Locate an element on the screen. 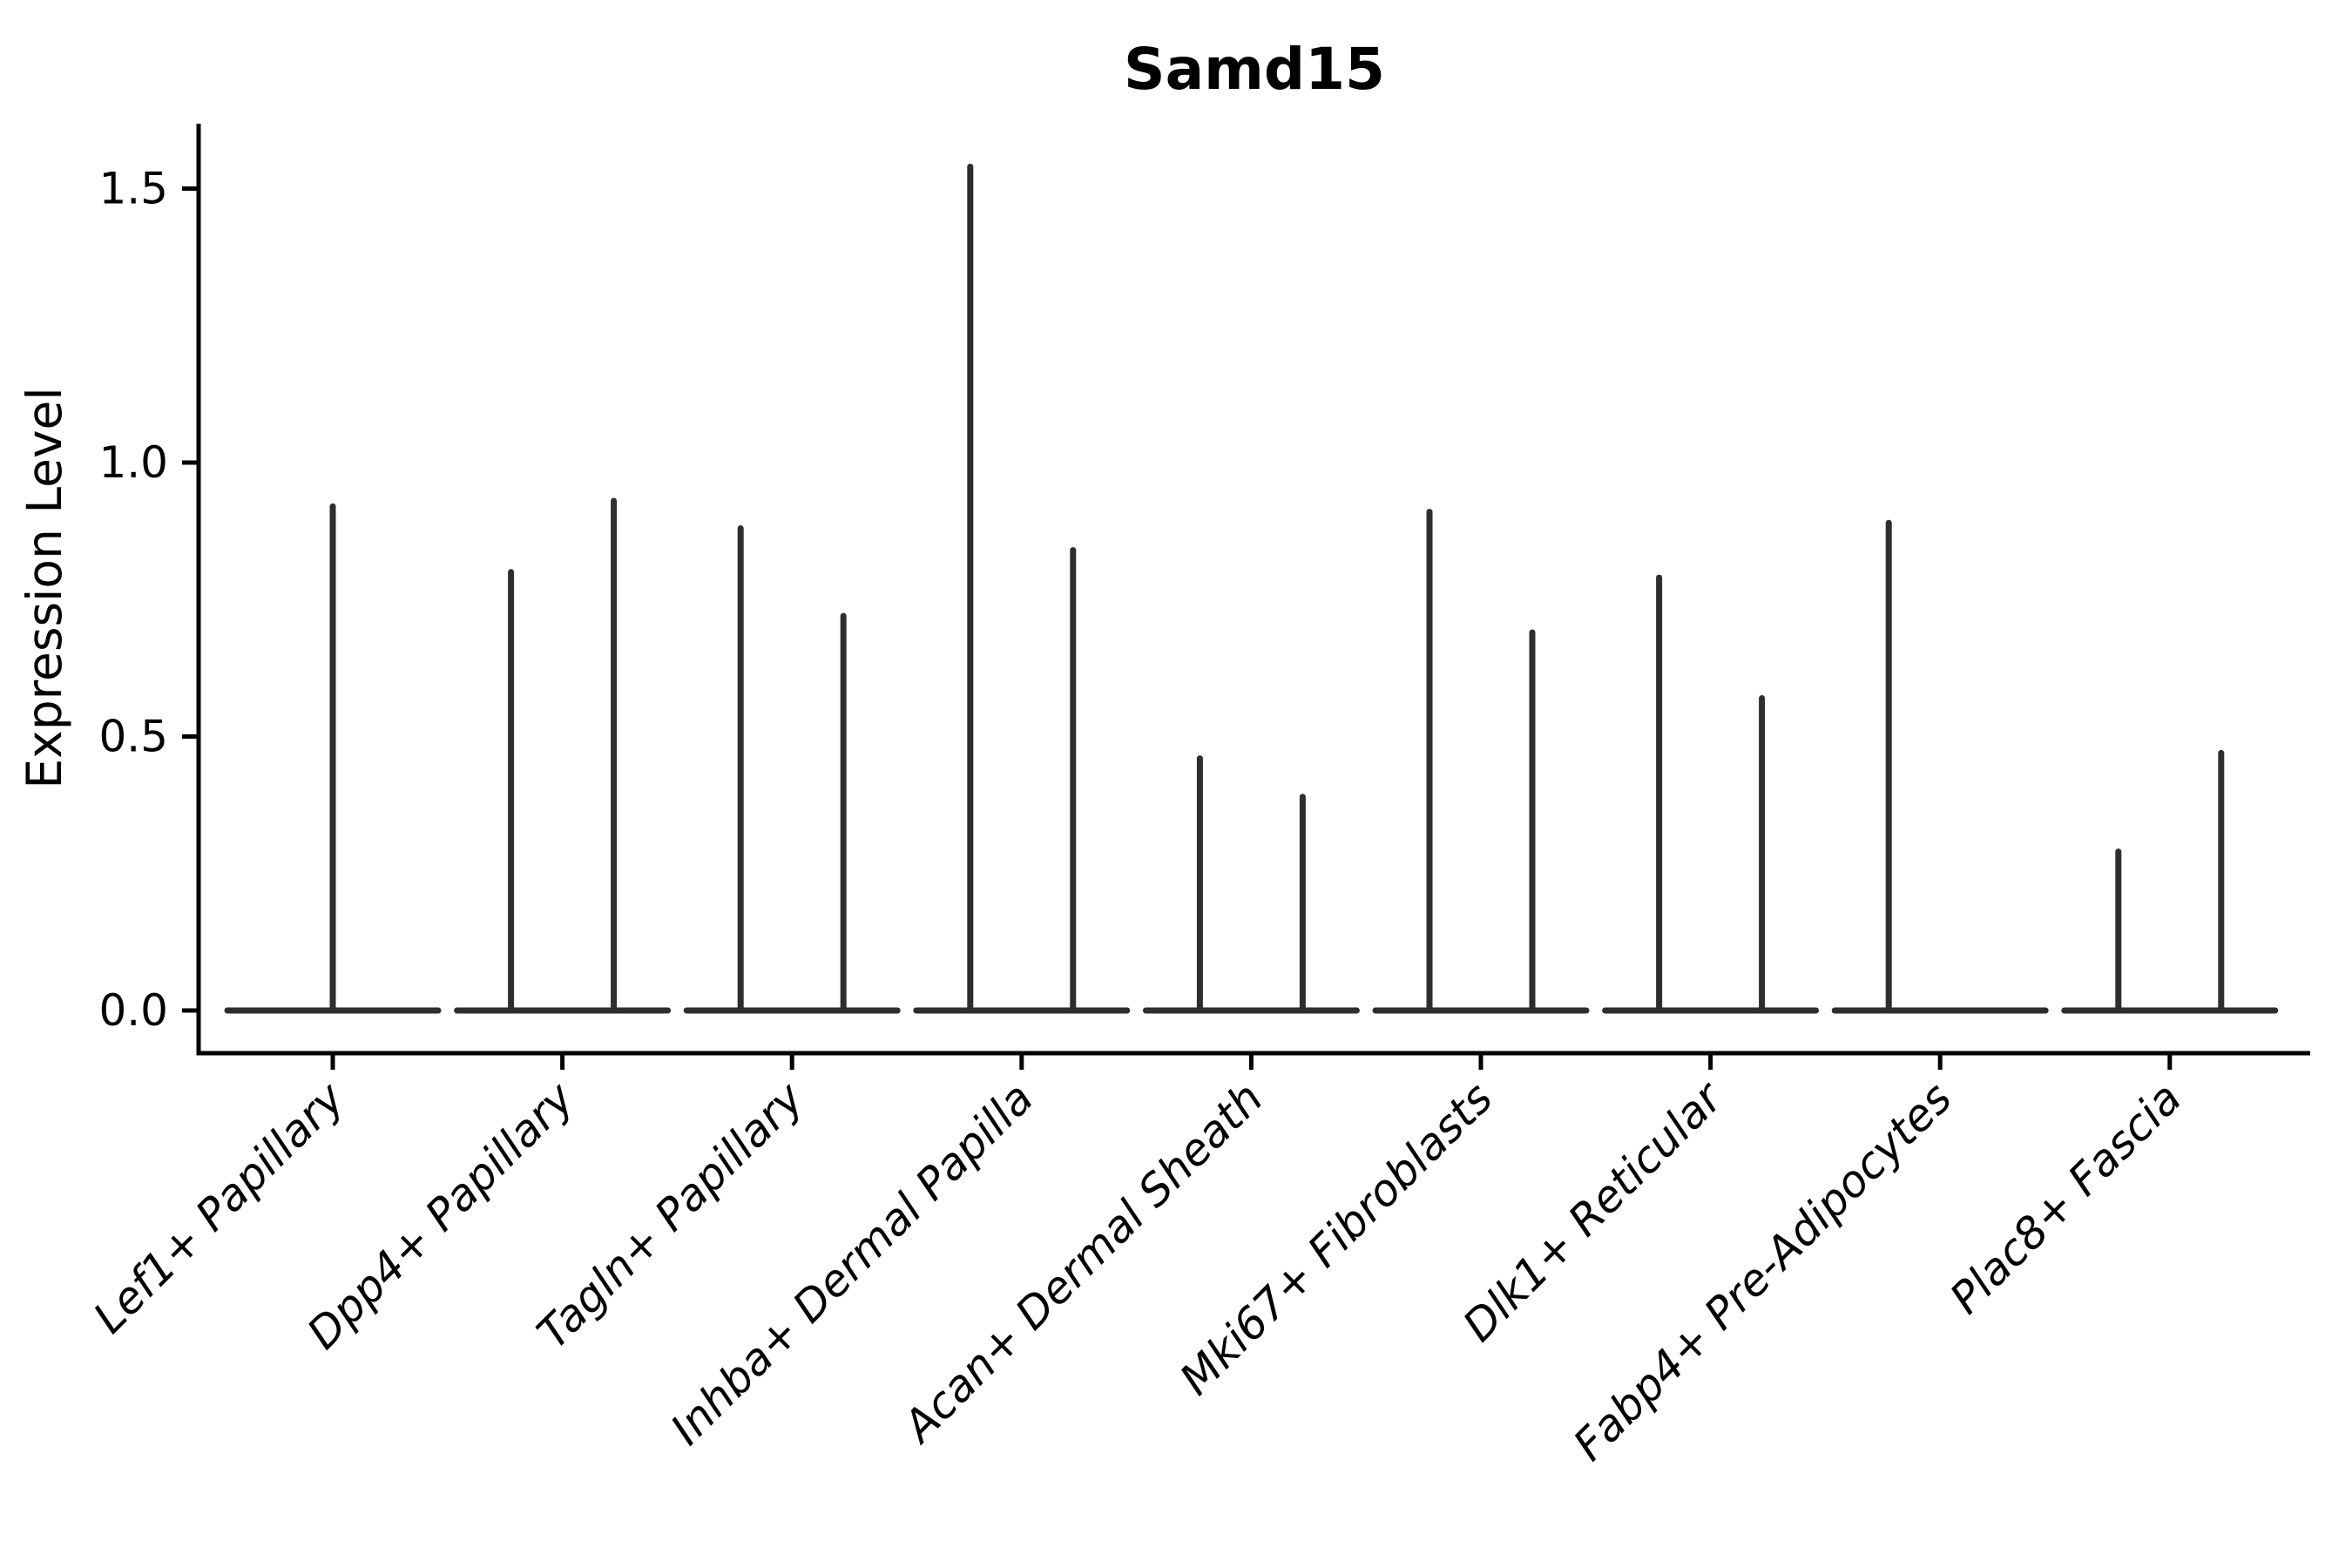 This screenshot has height=1568, width=2352. y-axis-label: Expression Level is located at coordinates (44, 587).